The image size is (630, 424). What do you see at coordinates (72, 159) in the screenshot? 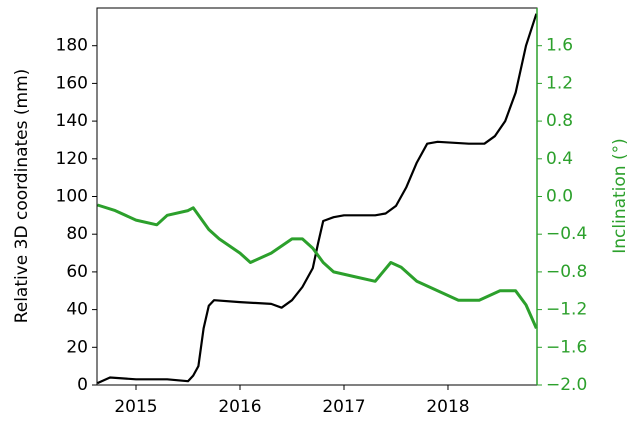
I see `y-tick-label: 120` at bounding box center [72, 159].